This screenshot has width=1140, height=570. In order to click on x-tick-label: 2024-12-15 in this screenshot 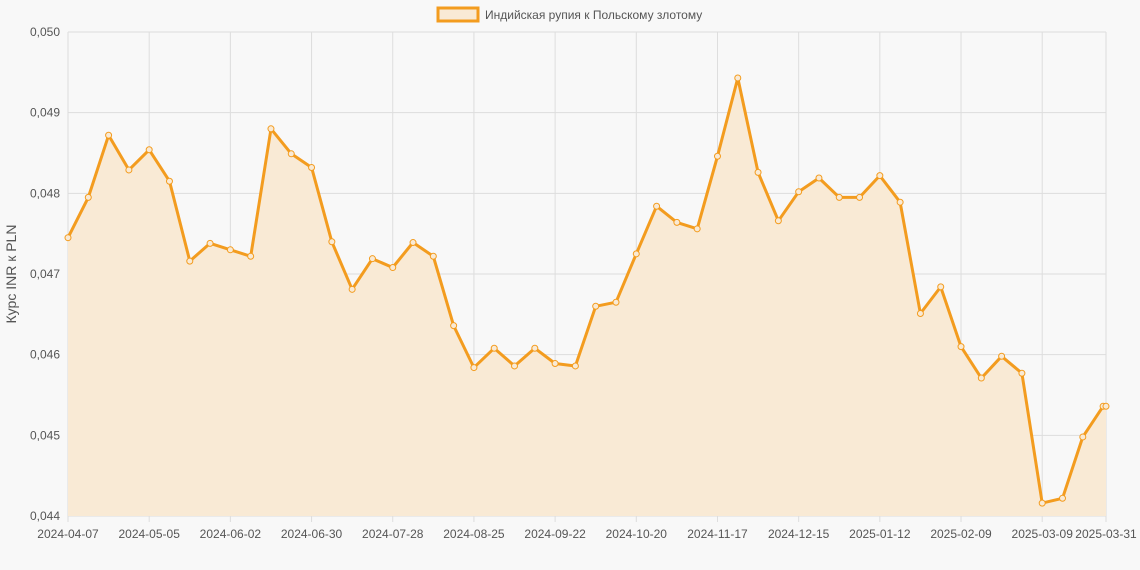, I will do `click(799, 534)`.